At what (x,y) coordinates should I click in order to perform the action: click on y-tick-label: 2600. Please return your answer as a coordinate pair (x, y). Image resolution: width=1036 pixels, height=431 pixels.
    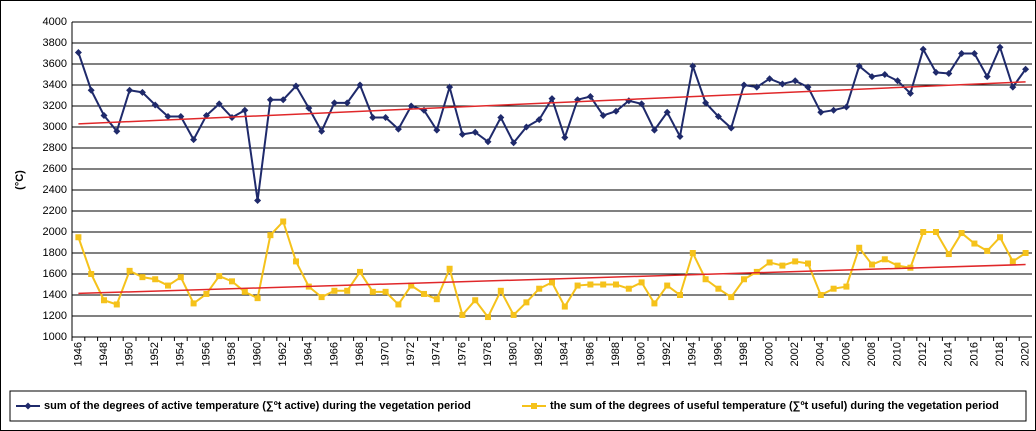
    Looking at the image, I should click on (55, 169).